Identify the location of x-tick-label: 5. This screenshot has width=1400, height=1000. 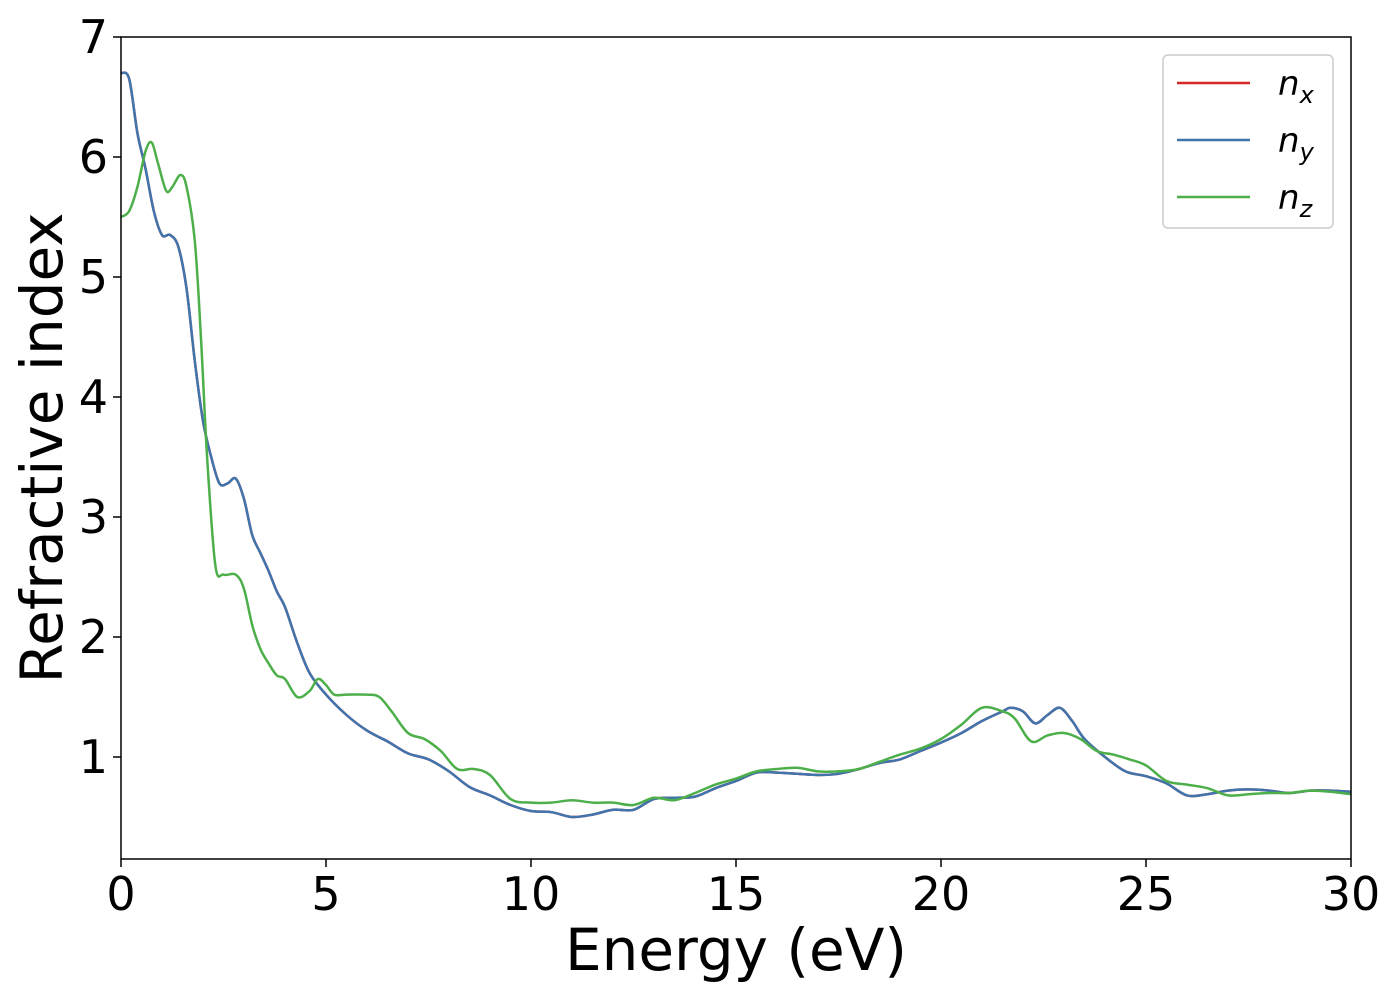
(325, 894).